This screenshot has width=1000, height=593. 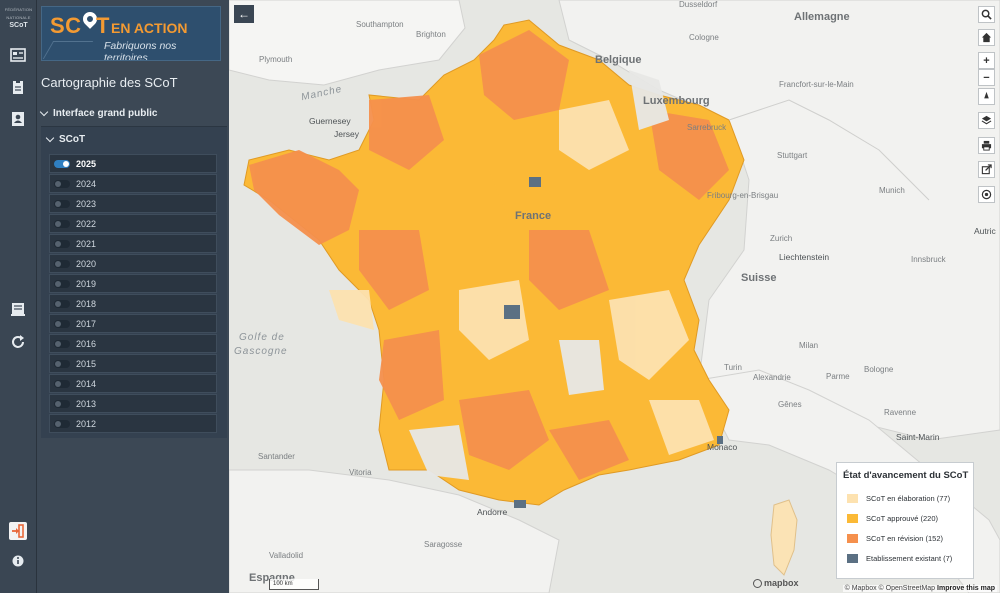 What do you see at coordinates (86, 423) in the screenshot?
I see `year-label: 2012` at bounding box center [86, 423].